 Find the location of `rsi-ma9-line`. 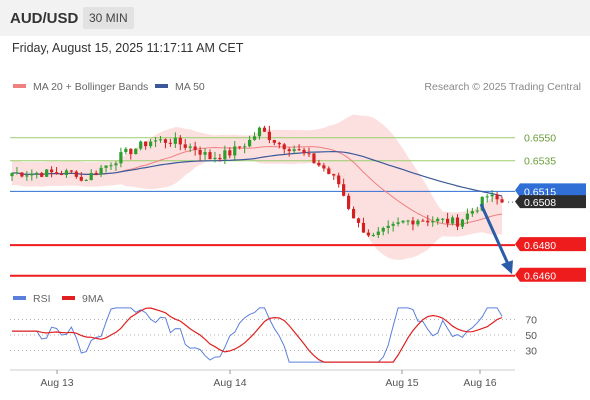

rsi-ma9-line is located at coordinates (257, 335).